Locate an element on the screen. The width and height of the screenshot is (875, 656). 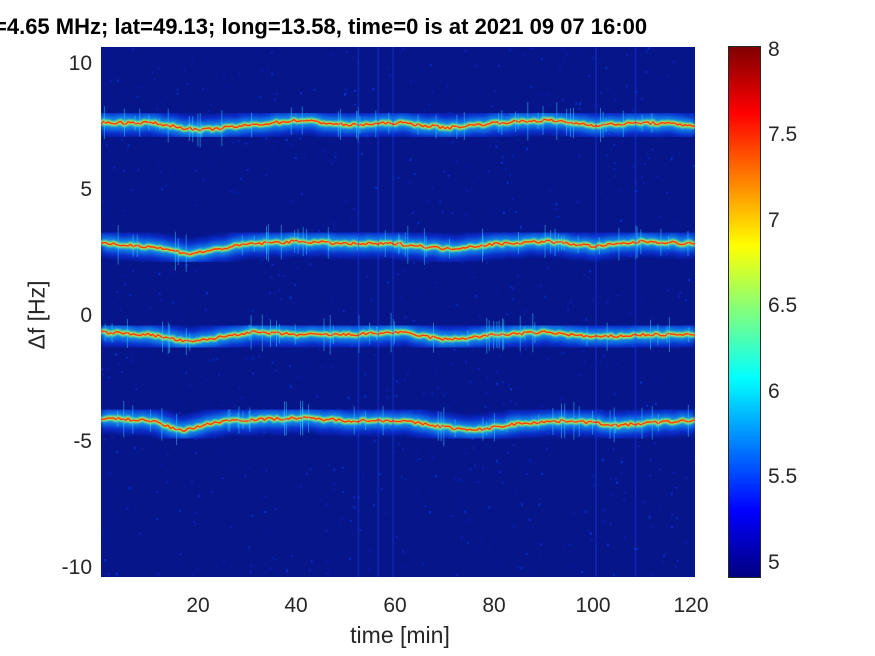
x-tick-label: 40 is located at coordinates (296, 605).